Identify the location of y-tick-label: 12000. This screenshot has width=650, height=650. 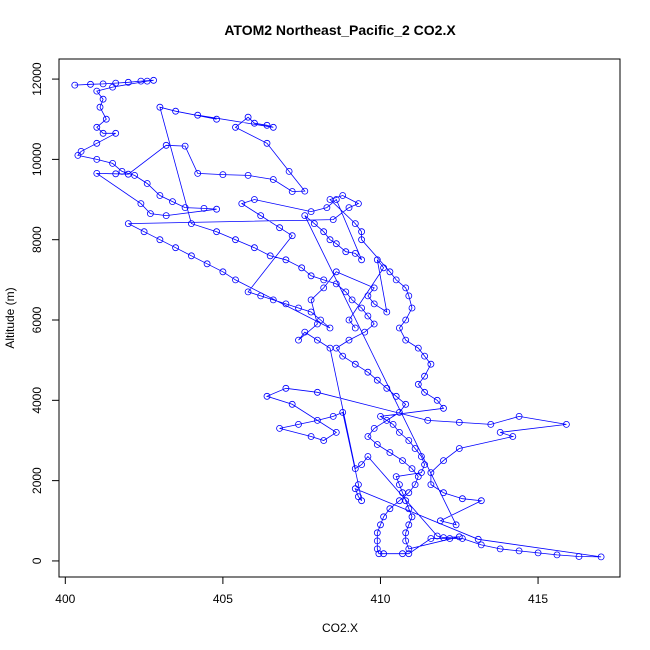
(37, 79).